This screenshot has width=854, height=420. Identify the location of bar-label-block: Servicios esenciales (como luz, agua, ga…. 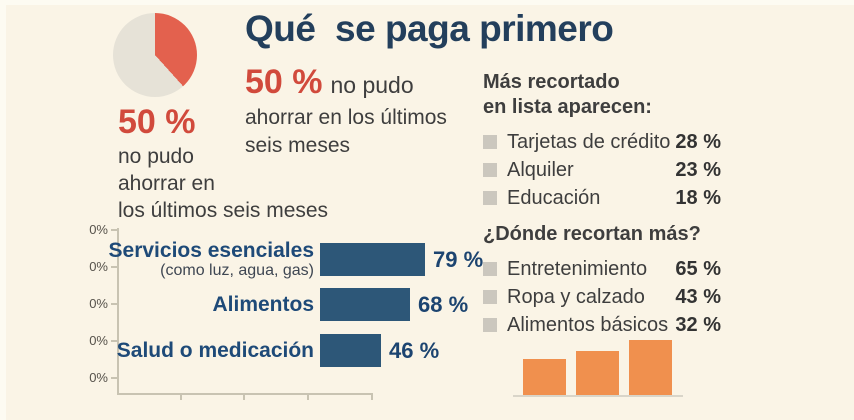
(200, 259).